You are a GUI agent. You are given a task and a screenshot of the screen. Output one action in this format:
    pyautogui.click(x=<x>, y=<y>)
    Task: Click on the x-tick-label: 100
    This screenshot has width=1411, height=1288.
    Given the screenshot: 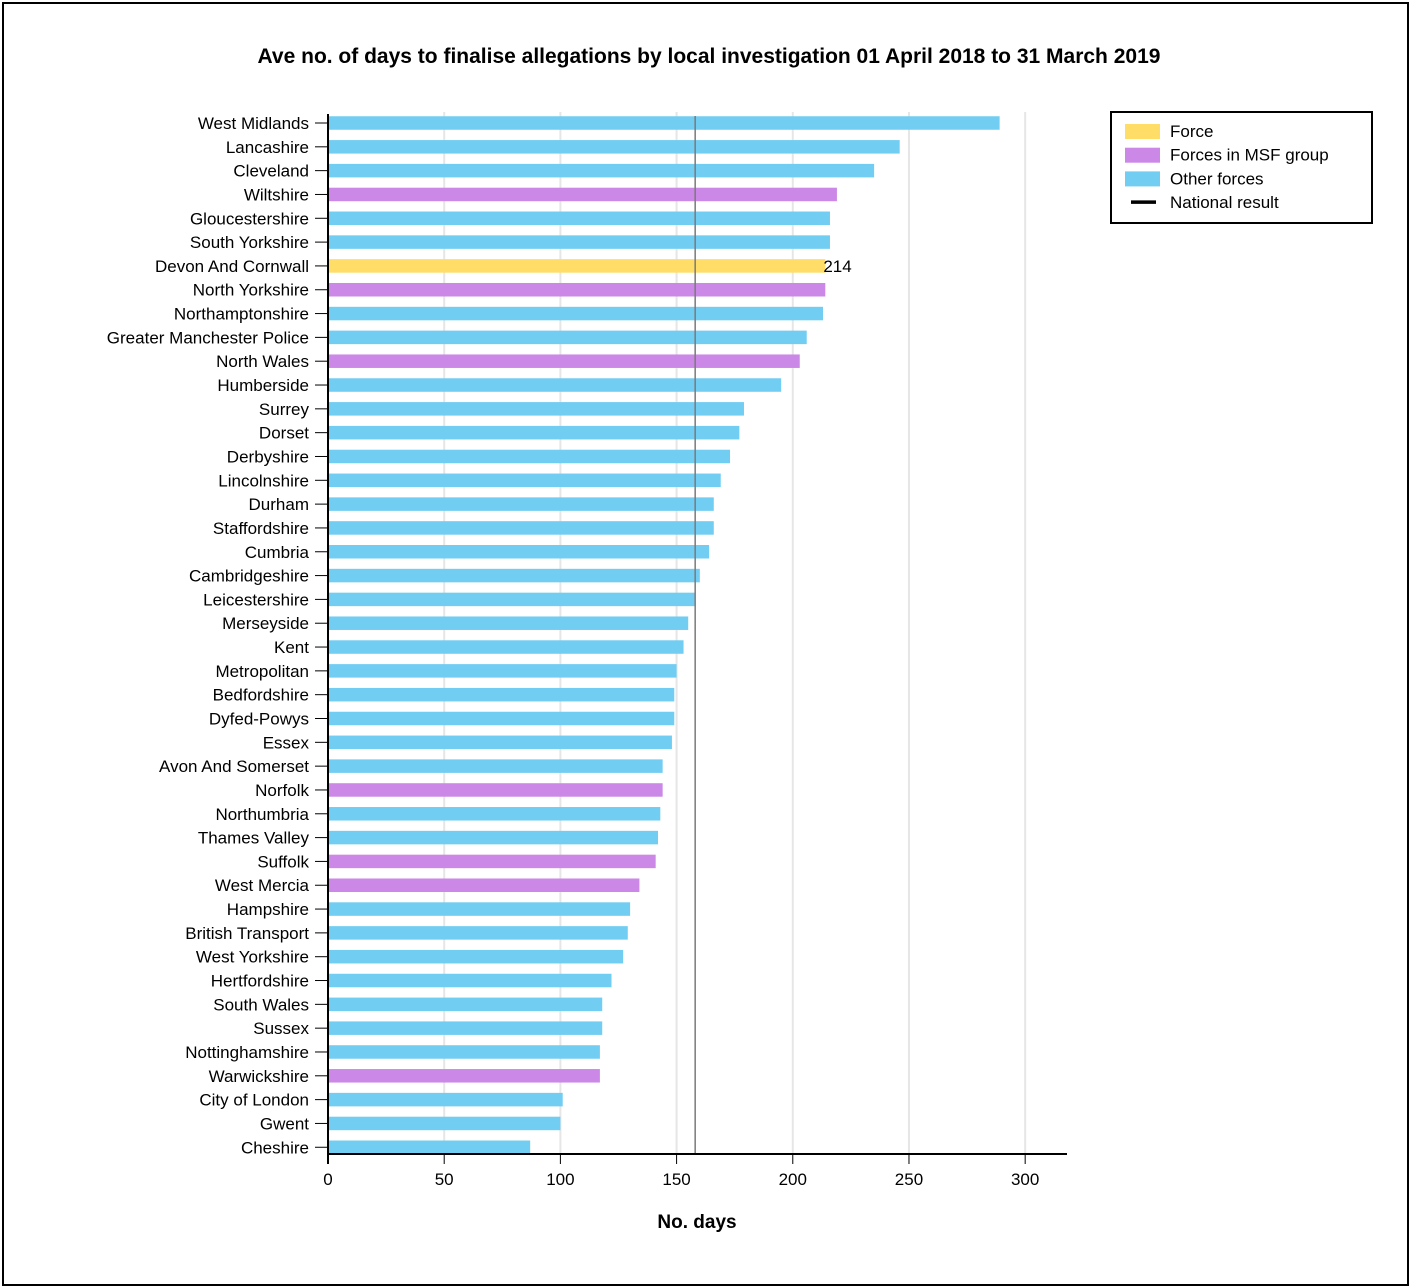 What is the action you would take?
    pyautogui.click(x=560, y=1179)
    